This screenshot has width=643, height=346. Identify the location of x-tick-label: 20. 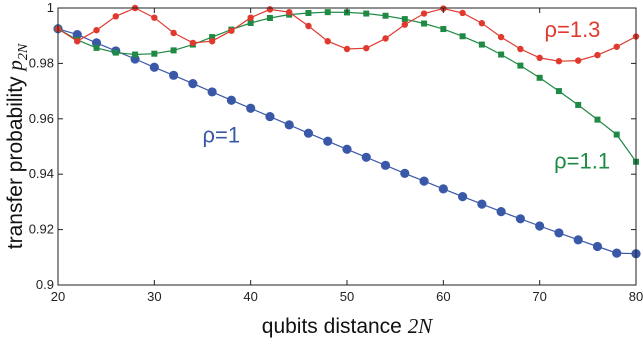
(58, 296).